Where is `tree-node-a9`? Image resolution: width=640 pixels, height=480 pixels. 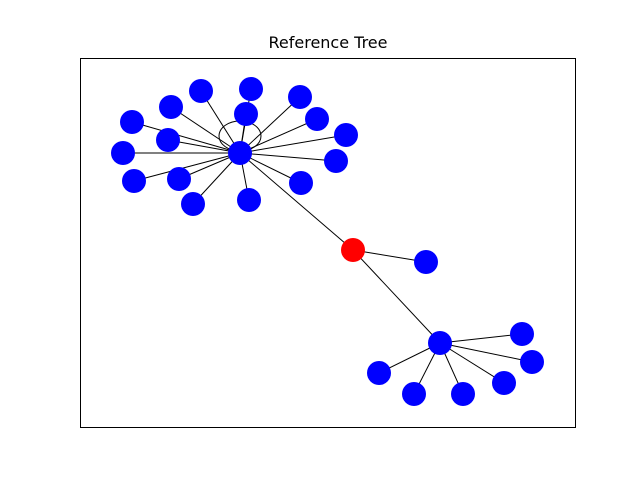 tree-node-a9 is located at coordinates (346, 135).